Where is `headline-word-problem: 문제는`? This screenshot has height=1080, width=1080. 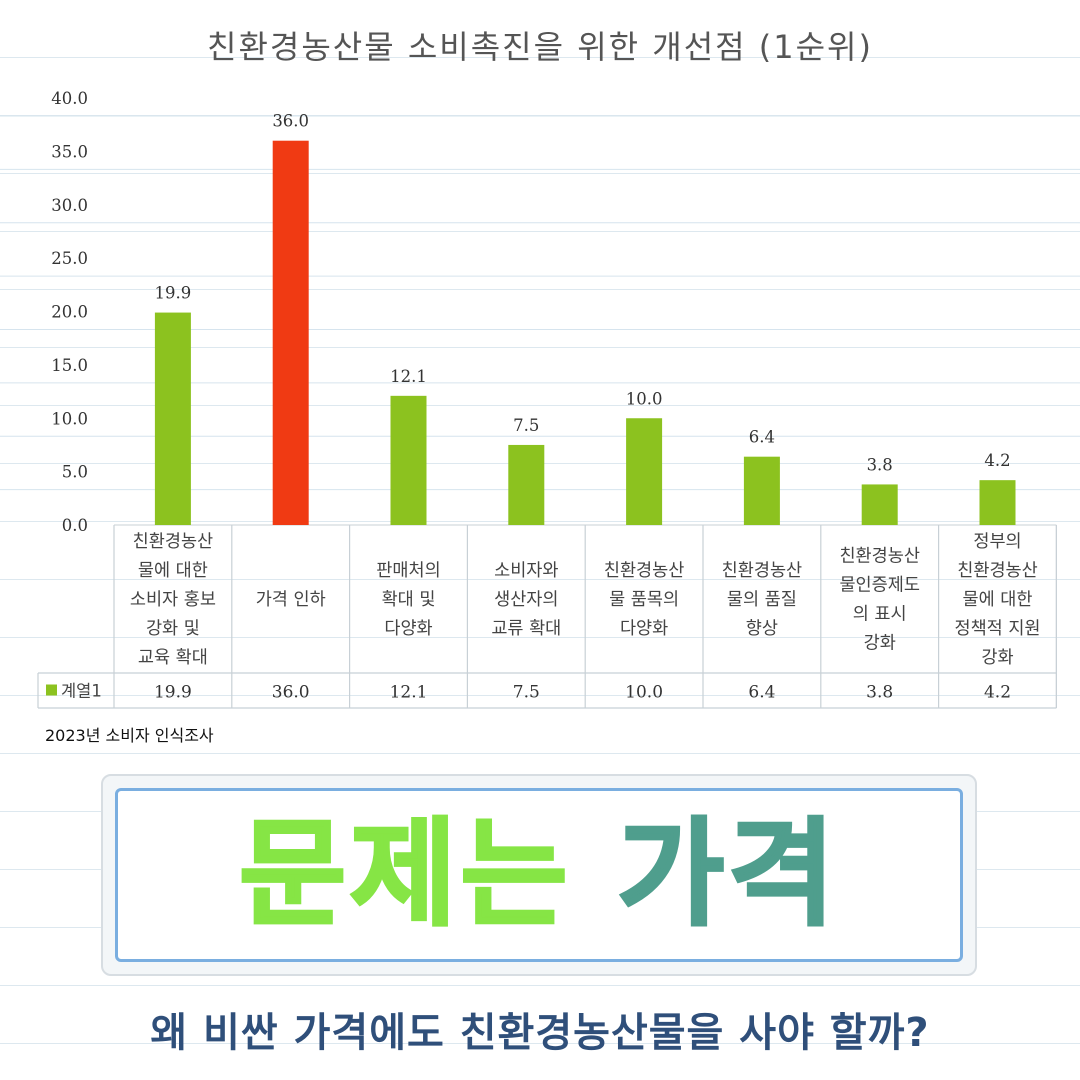
headline-word-problem: 문제는 is located at coordinates (405, 874).